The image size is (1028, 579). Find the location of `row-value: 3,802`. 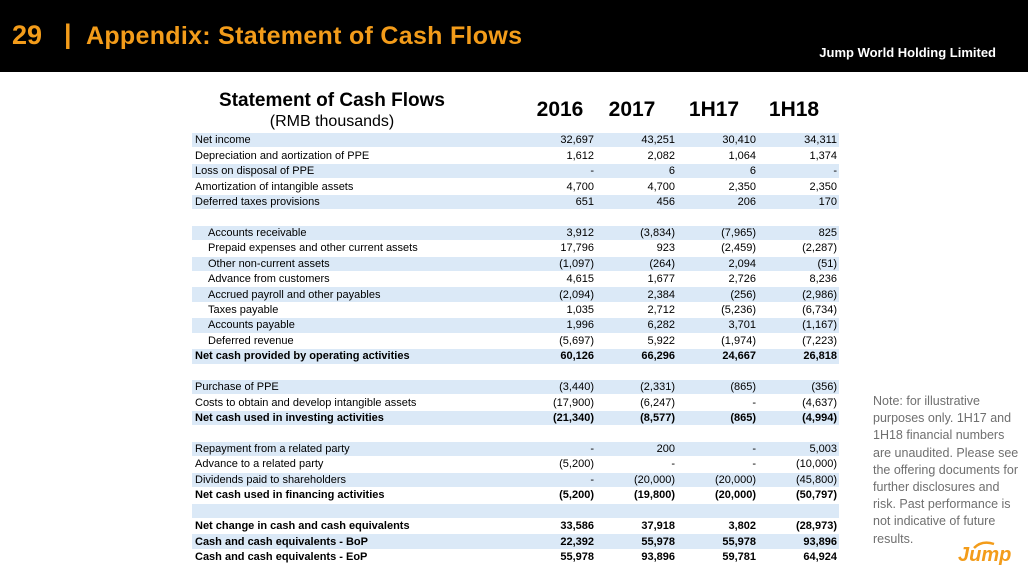

row-value: 3,802 is located at coordinates (742, 526).